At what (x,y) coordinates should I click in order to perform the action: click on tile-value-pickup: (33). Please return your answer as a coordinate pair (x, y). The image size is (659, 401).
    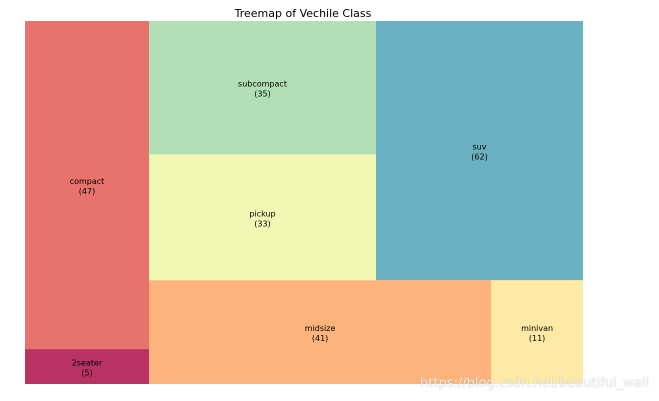
    Looking at the image, I should click on (262, 223).